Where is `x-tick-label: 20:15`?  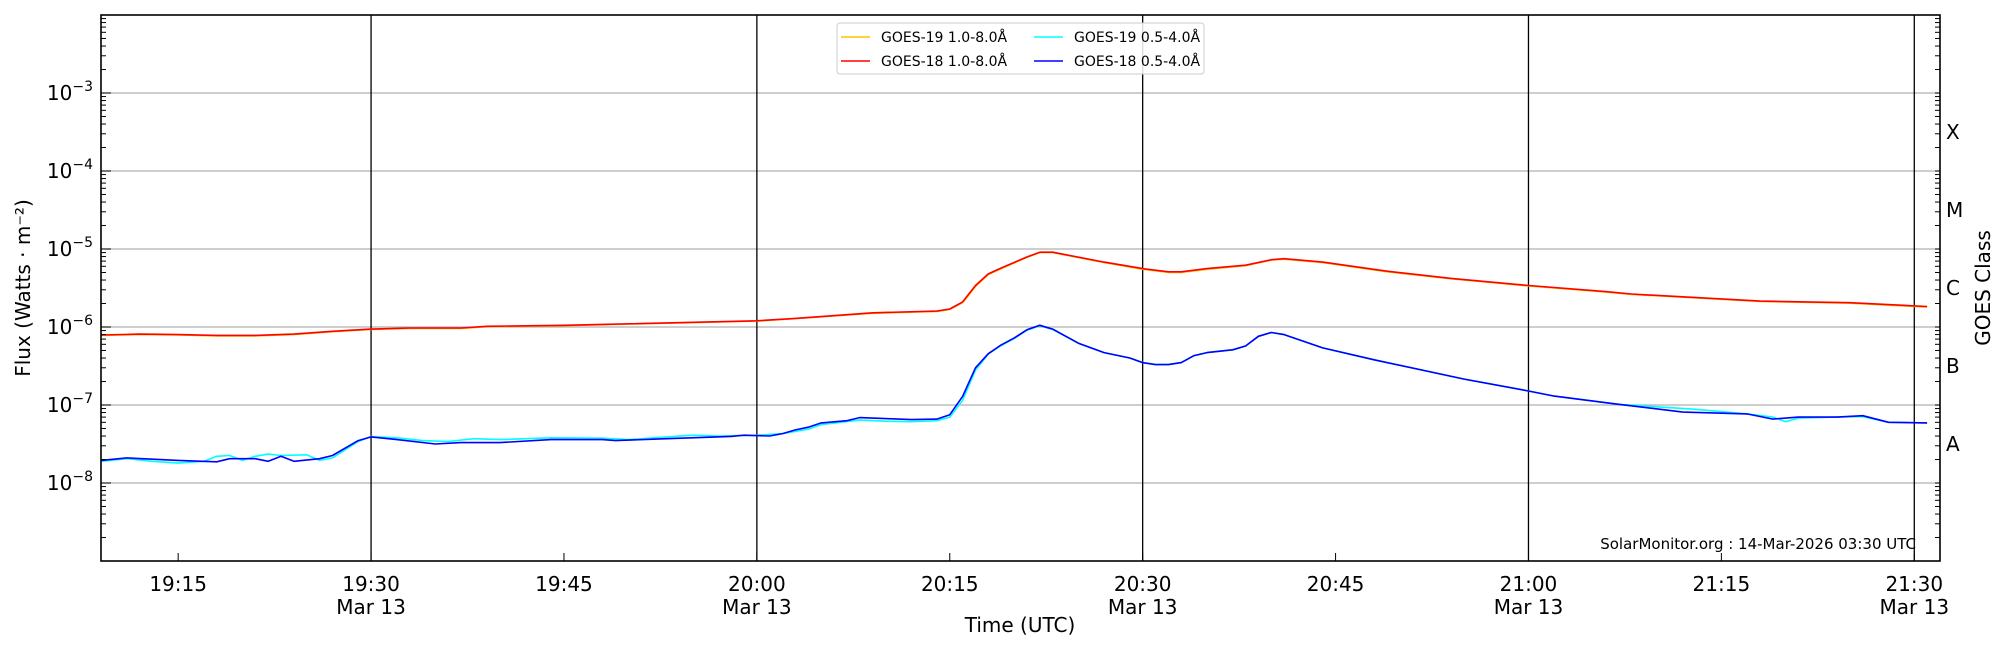
x-tick-label: 20:15 is located at coordinates (950, 584).